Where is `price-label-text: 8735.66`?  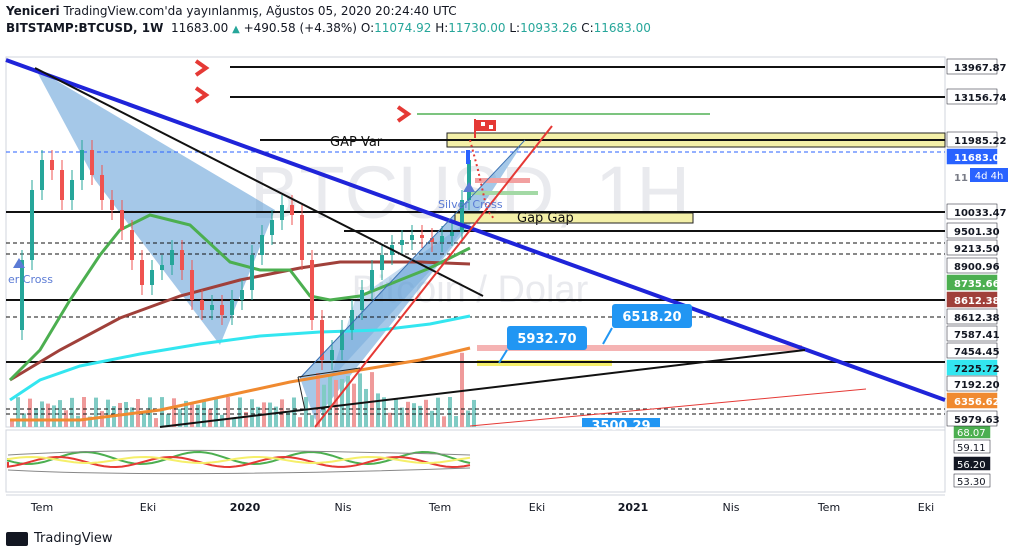
price-label-text: 8735.66 is located at coordinates (977, 284).